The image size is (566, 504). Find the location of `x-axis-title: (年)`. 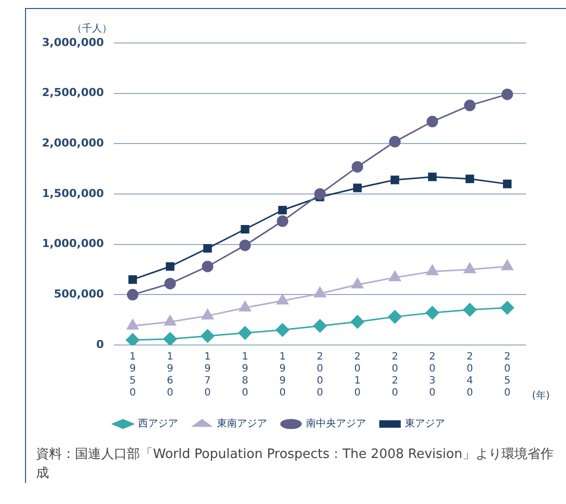

x-axis-title: (年) is located at coordinates (541, 396).